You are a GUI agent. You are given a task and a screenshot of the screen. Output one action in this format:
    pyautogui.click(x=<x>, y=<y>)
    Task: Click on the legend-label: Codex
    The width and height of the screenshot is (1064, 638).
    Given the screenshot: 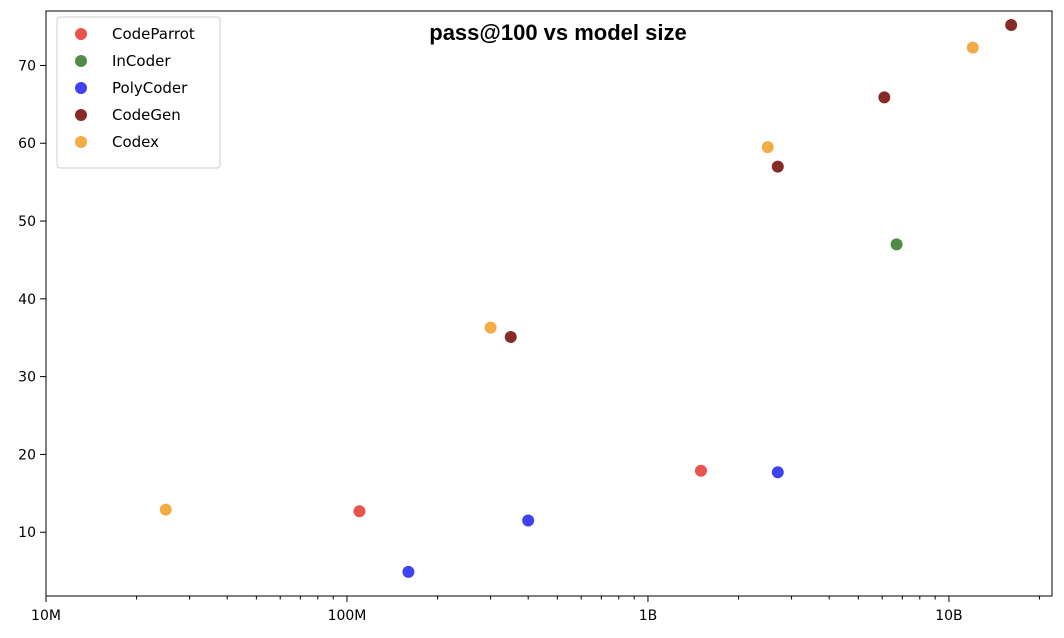 What is the action you would take?
    pyautogui.click(x=135, y=142)
    